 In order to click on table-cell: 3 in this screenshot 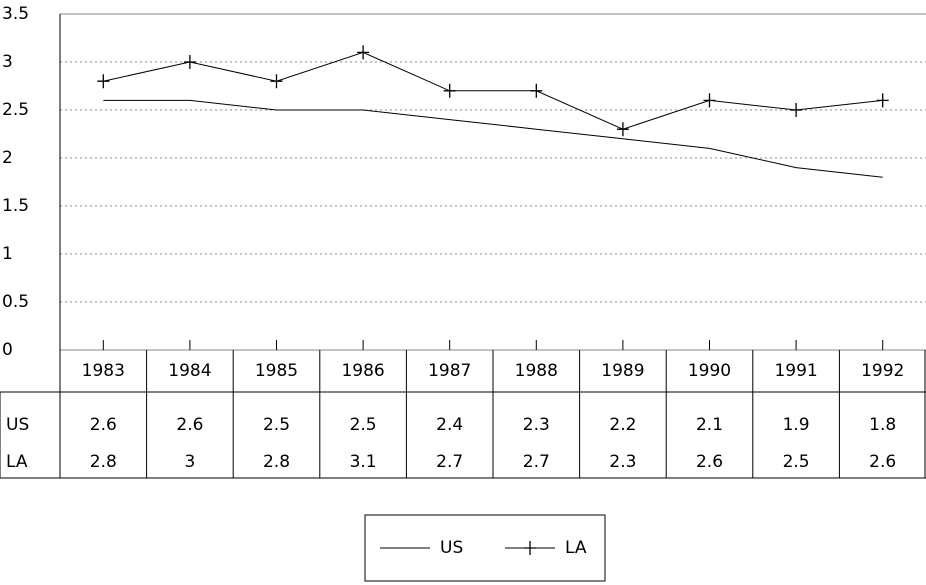, I will do `click(189, 462)`.